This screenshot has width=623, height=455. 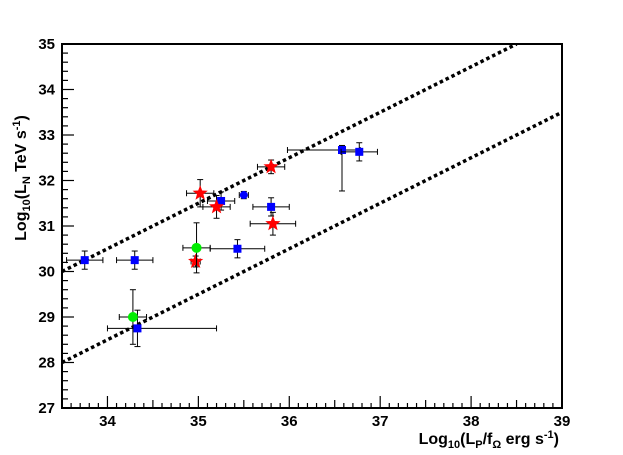 I want to click on y-tick-label: 29, so click(x=46, y=317).